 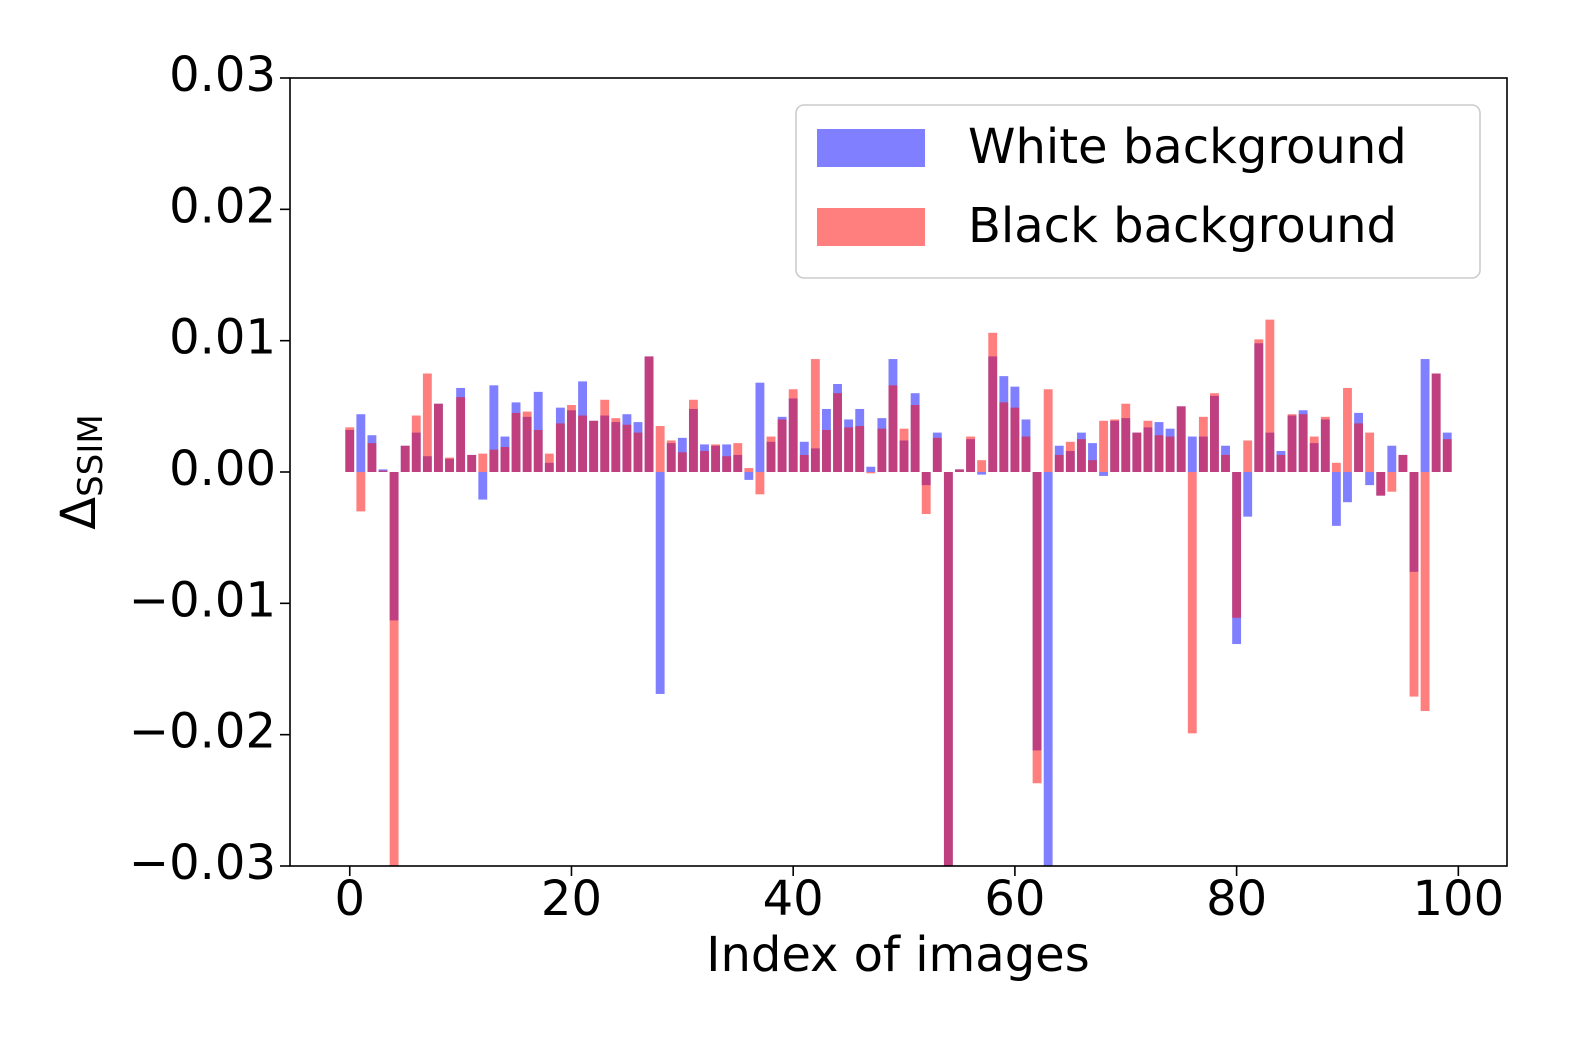 What do you see at coordinates (1014, 899) in the screenshot?
I see `x-tick-label: 60` at bounding box center [1014, 899].